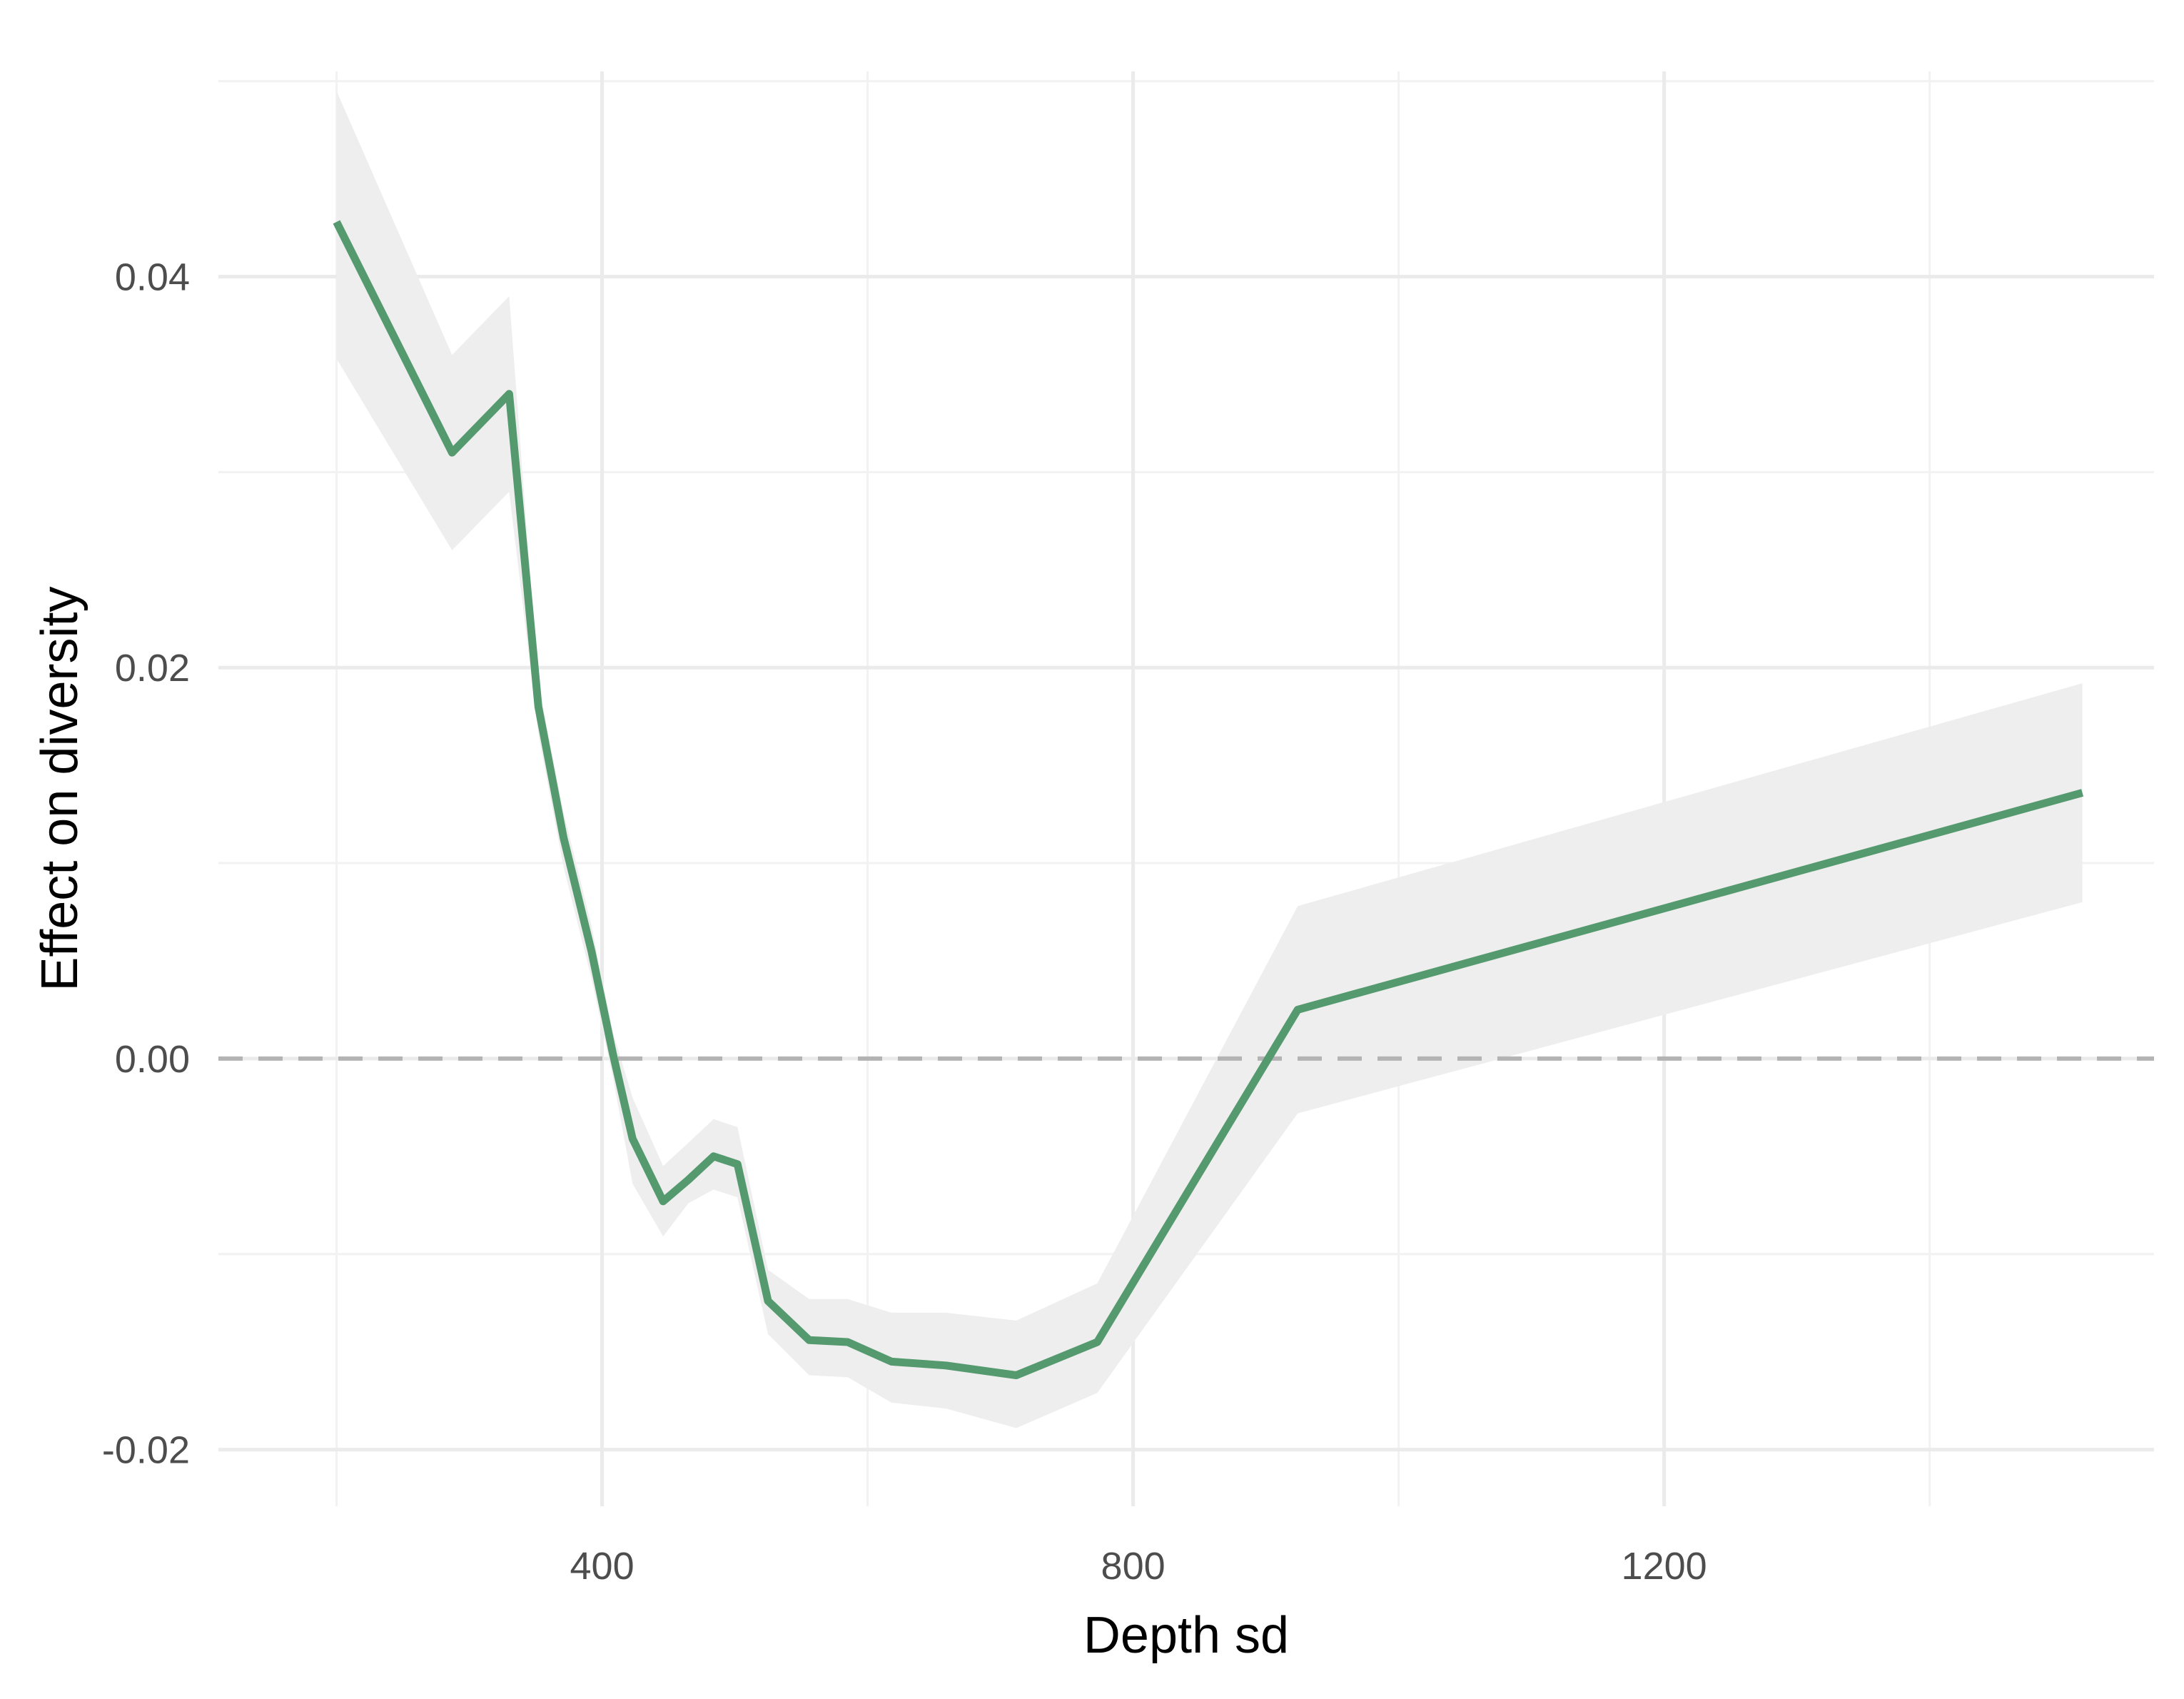 The width and height of the screenshot is (2184, 1699). I want to click on x-tick-labels: 400 800 1200, so click(1138, 1567).